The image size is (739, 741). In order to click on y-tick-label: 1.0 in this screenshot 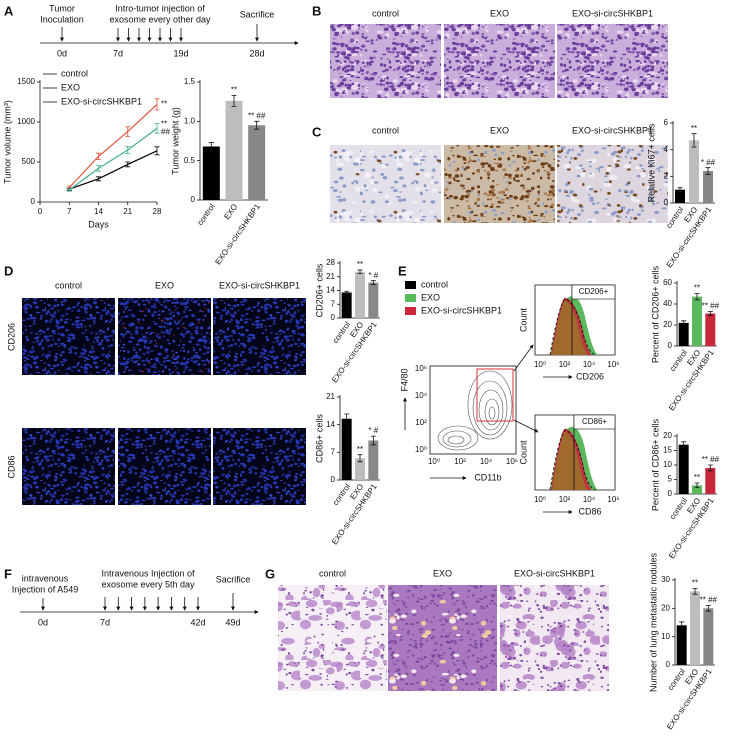, I will do `click(190, 120)`.